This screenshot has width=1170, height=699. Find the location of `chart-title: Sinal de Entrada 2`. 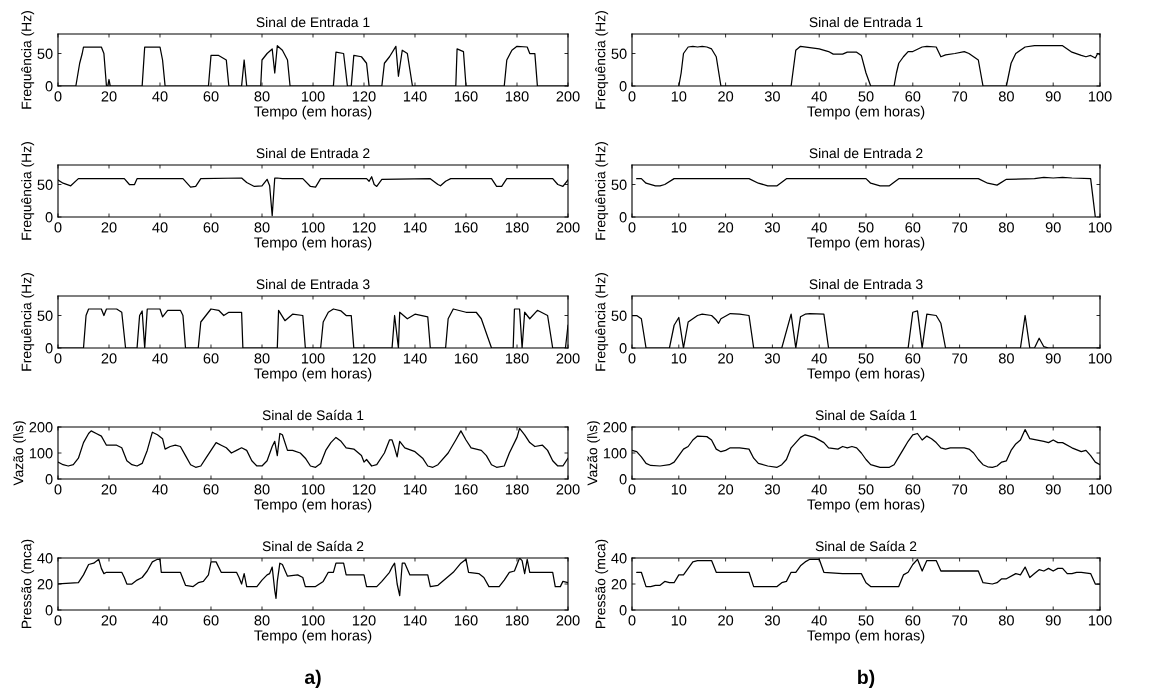

chart-title: Sinal de Entrada 2 is located at coordinates (313, 153).